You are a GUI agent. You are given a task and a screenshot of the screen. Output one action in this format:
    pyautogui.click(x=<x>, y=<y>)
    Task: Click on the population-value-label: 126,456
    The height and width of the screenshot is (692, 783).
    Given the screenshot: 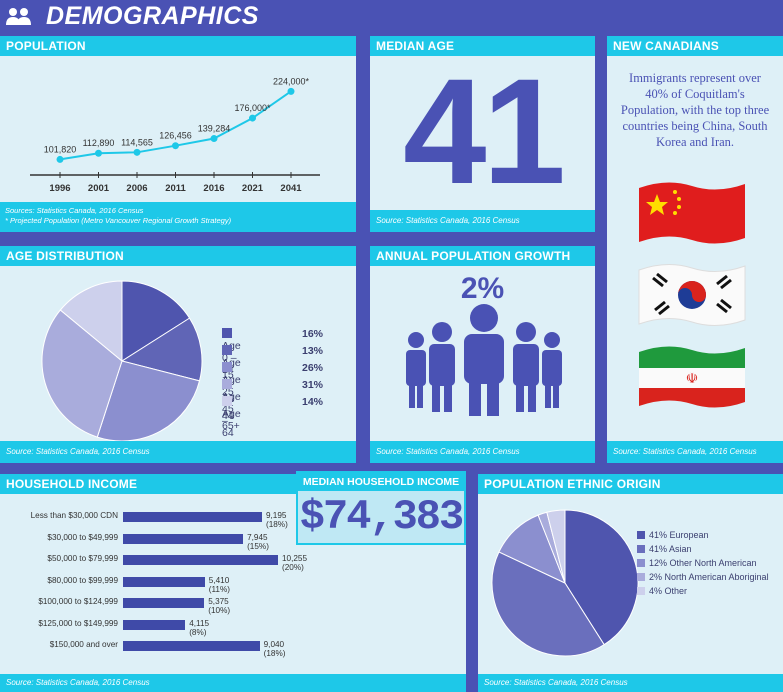 What is the action you would take?
    pyautogui.click(x=175, y=136)
    